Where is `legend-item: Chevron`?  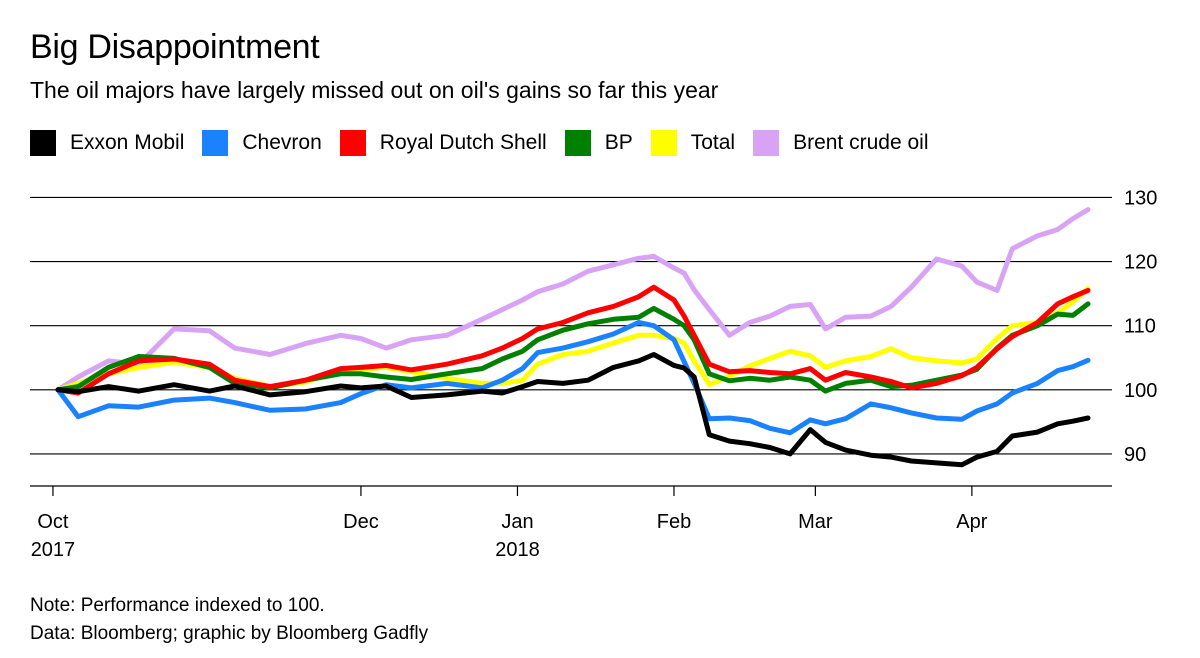 legend-item: Chevron is located at coordinates (262, 143).